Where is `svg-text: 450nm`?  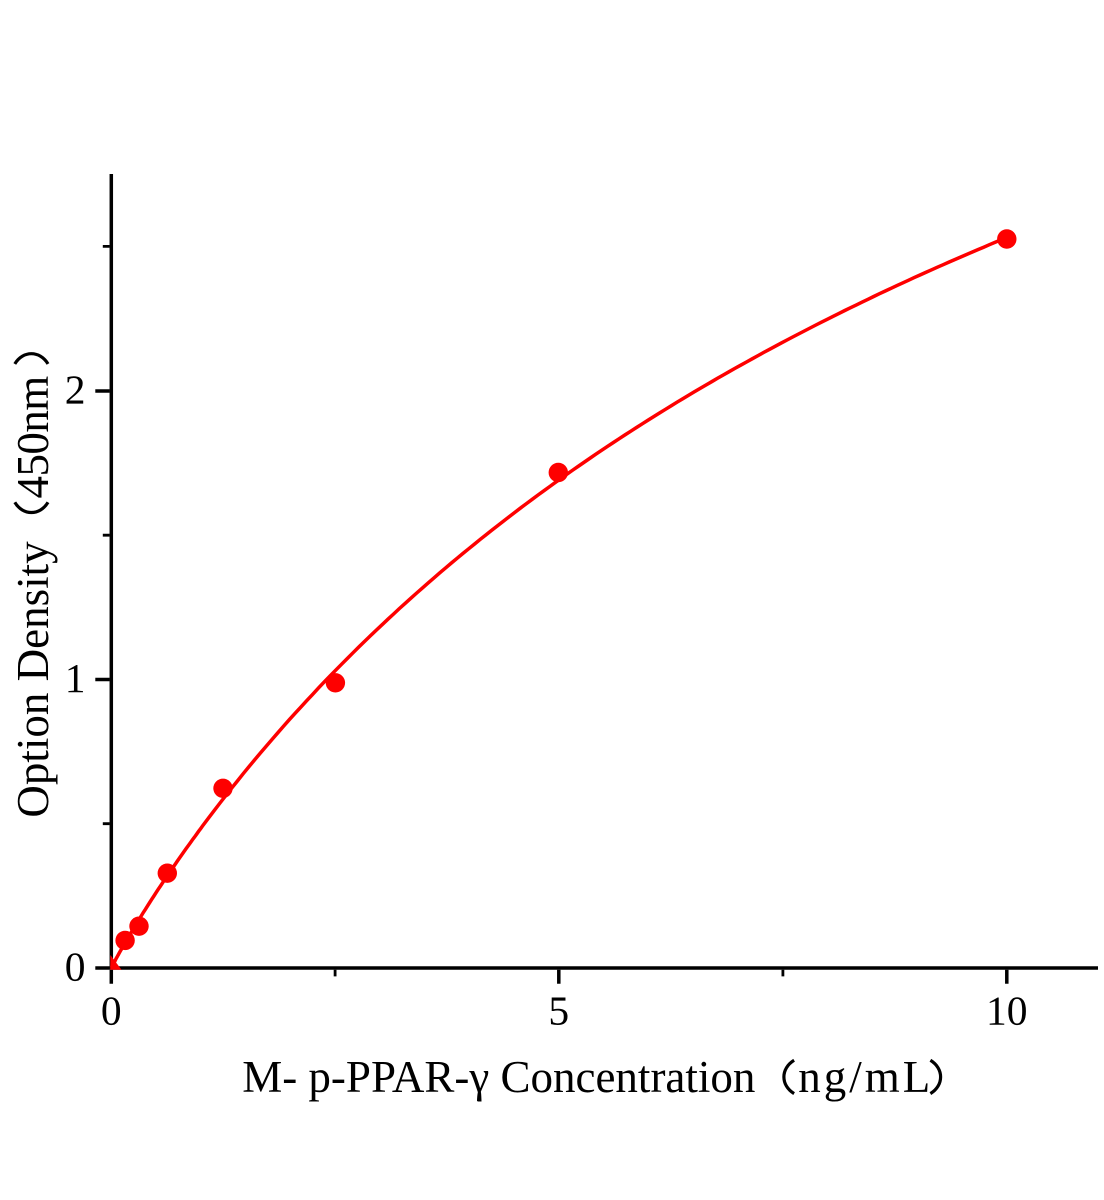
svg-text: 450nm is located at coordinates (33, 437).